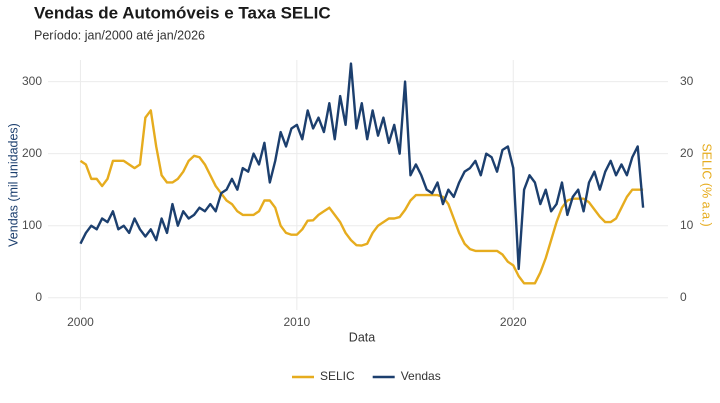  What do you see at coordinates (297, 322) in the screenshot?
I see `x-tick-label: 2010` at bounding box center [297, 322].